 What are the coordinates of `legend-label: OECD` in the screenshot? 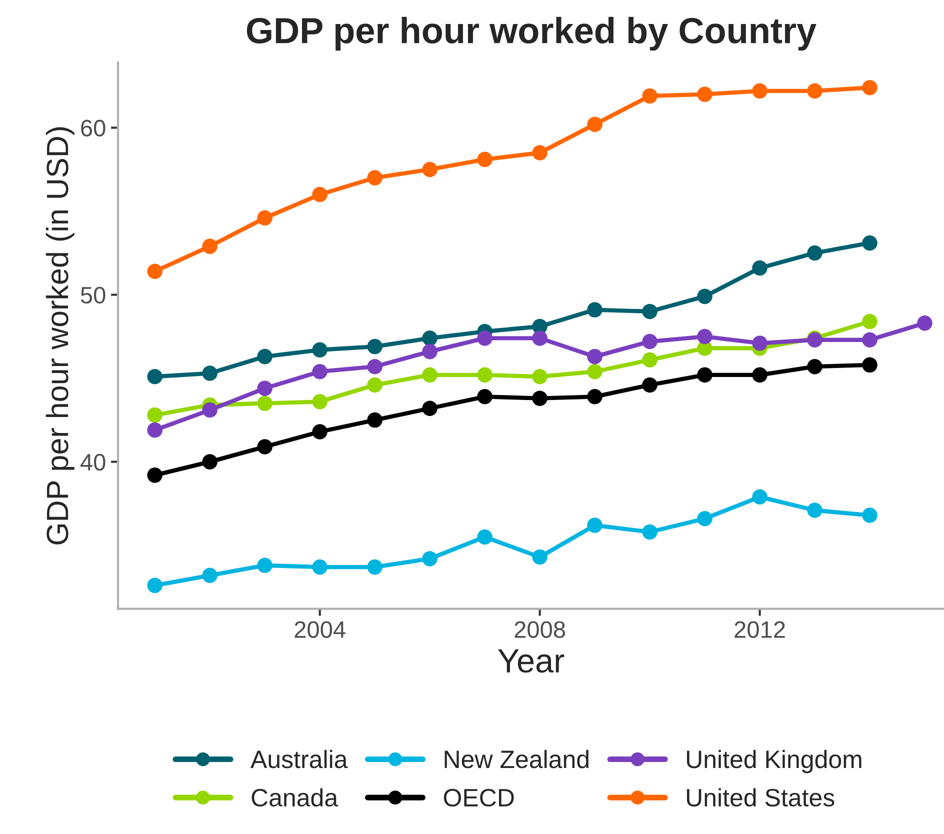 It's located at (479, 797).